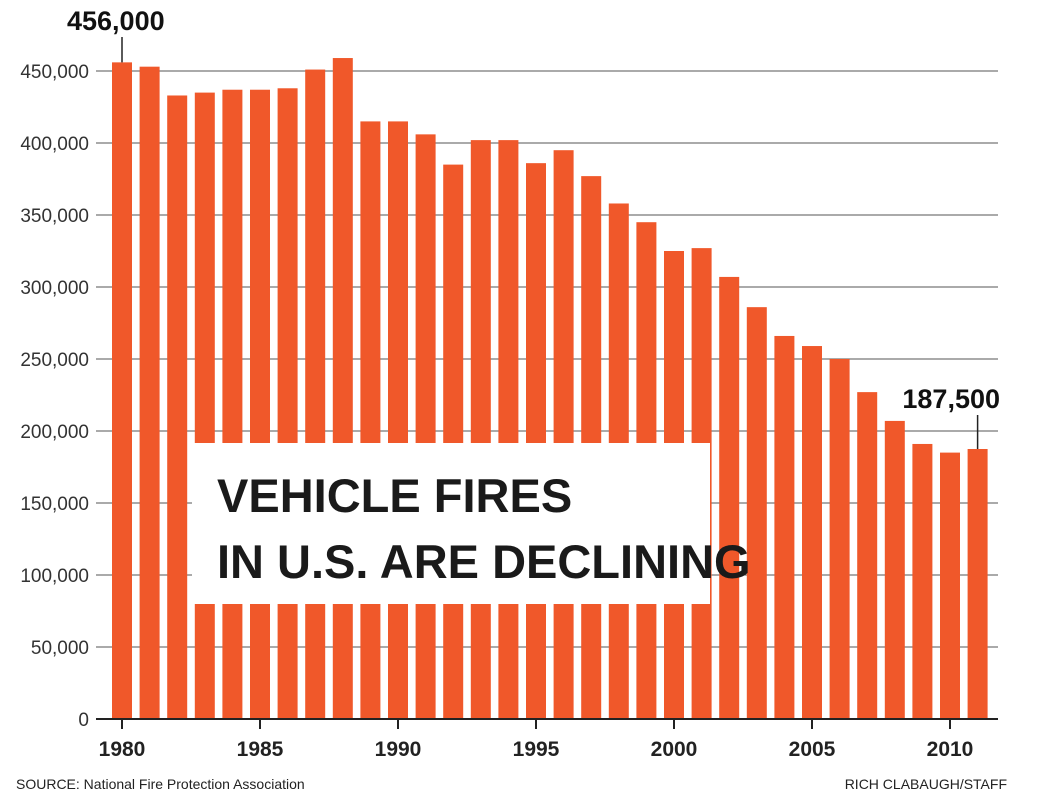 The height and width of the screenshot is (800, 1037). What do you see at coordinates (674, 749) in the screenshot?
I see `x-tick-label: 2000` at bounding box center [674, 749].